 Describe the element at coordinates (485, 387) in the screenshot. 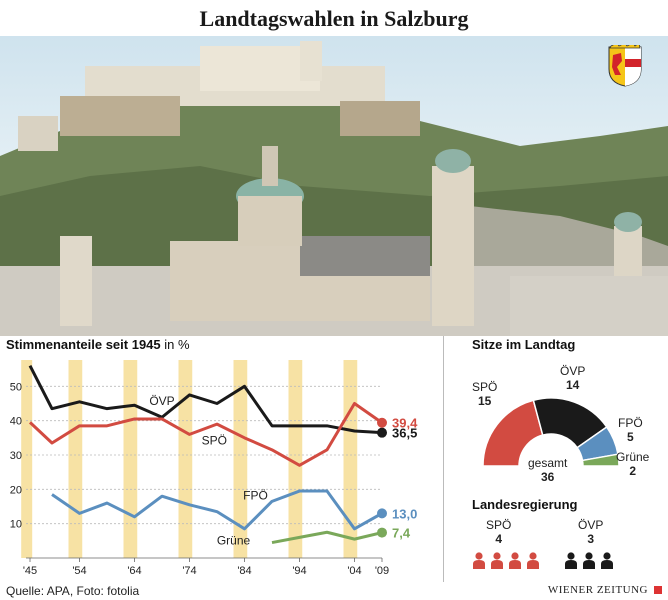

I see `seats-label-spoe-name: SPÖ` at that location.